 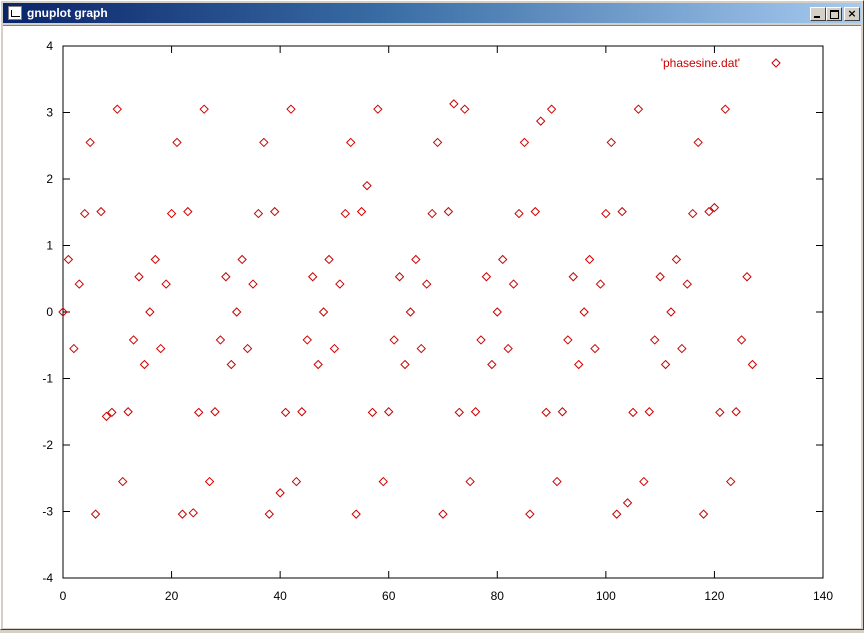 What do you see at coordinates (700, 63) in the screenshot?
I see `legend-label: 'phasesine.dat'` at bounding box center [700, 63].